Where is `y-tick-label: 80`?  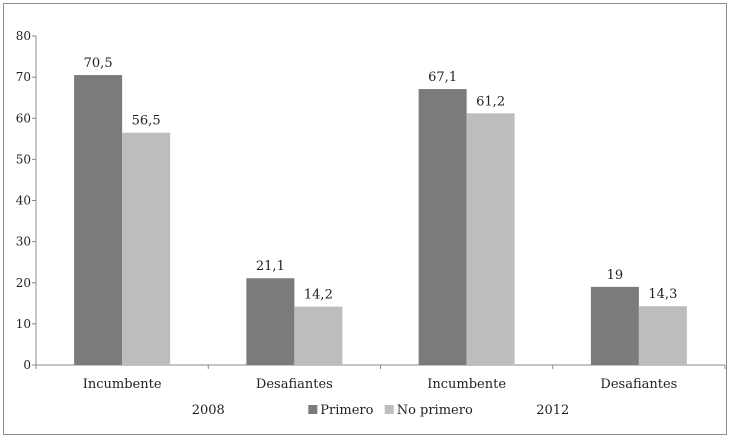
y-tick-label: 80 is located at coordinates (23, 36).